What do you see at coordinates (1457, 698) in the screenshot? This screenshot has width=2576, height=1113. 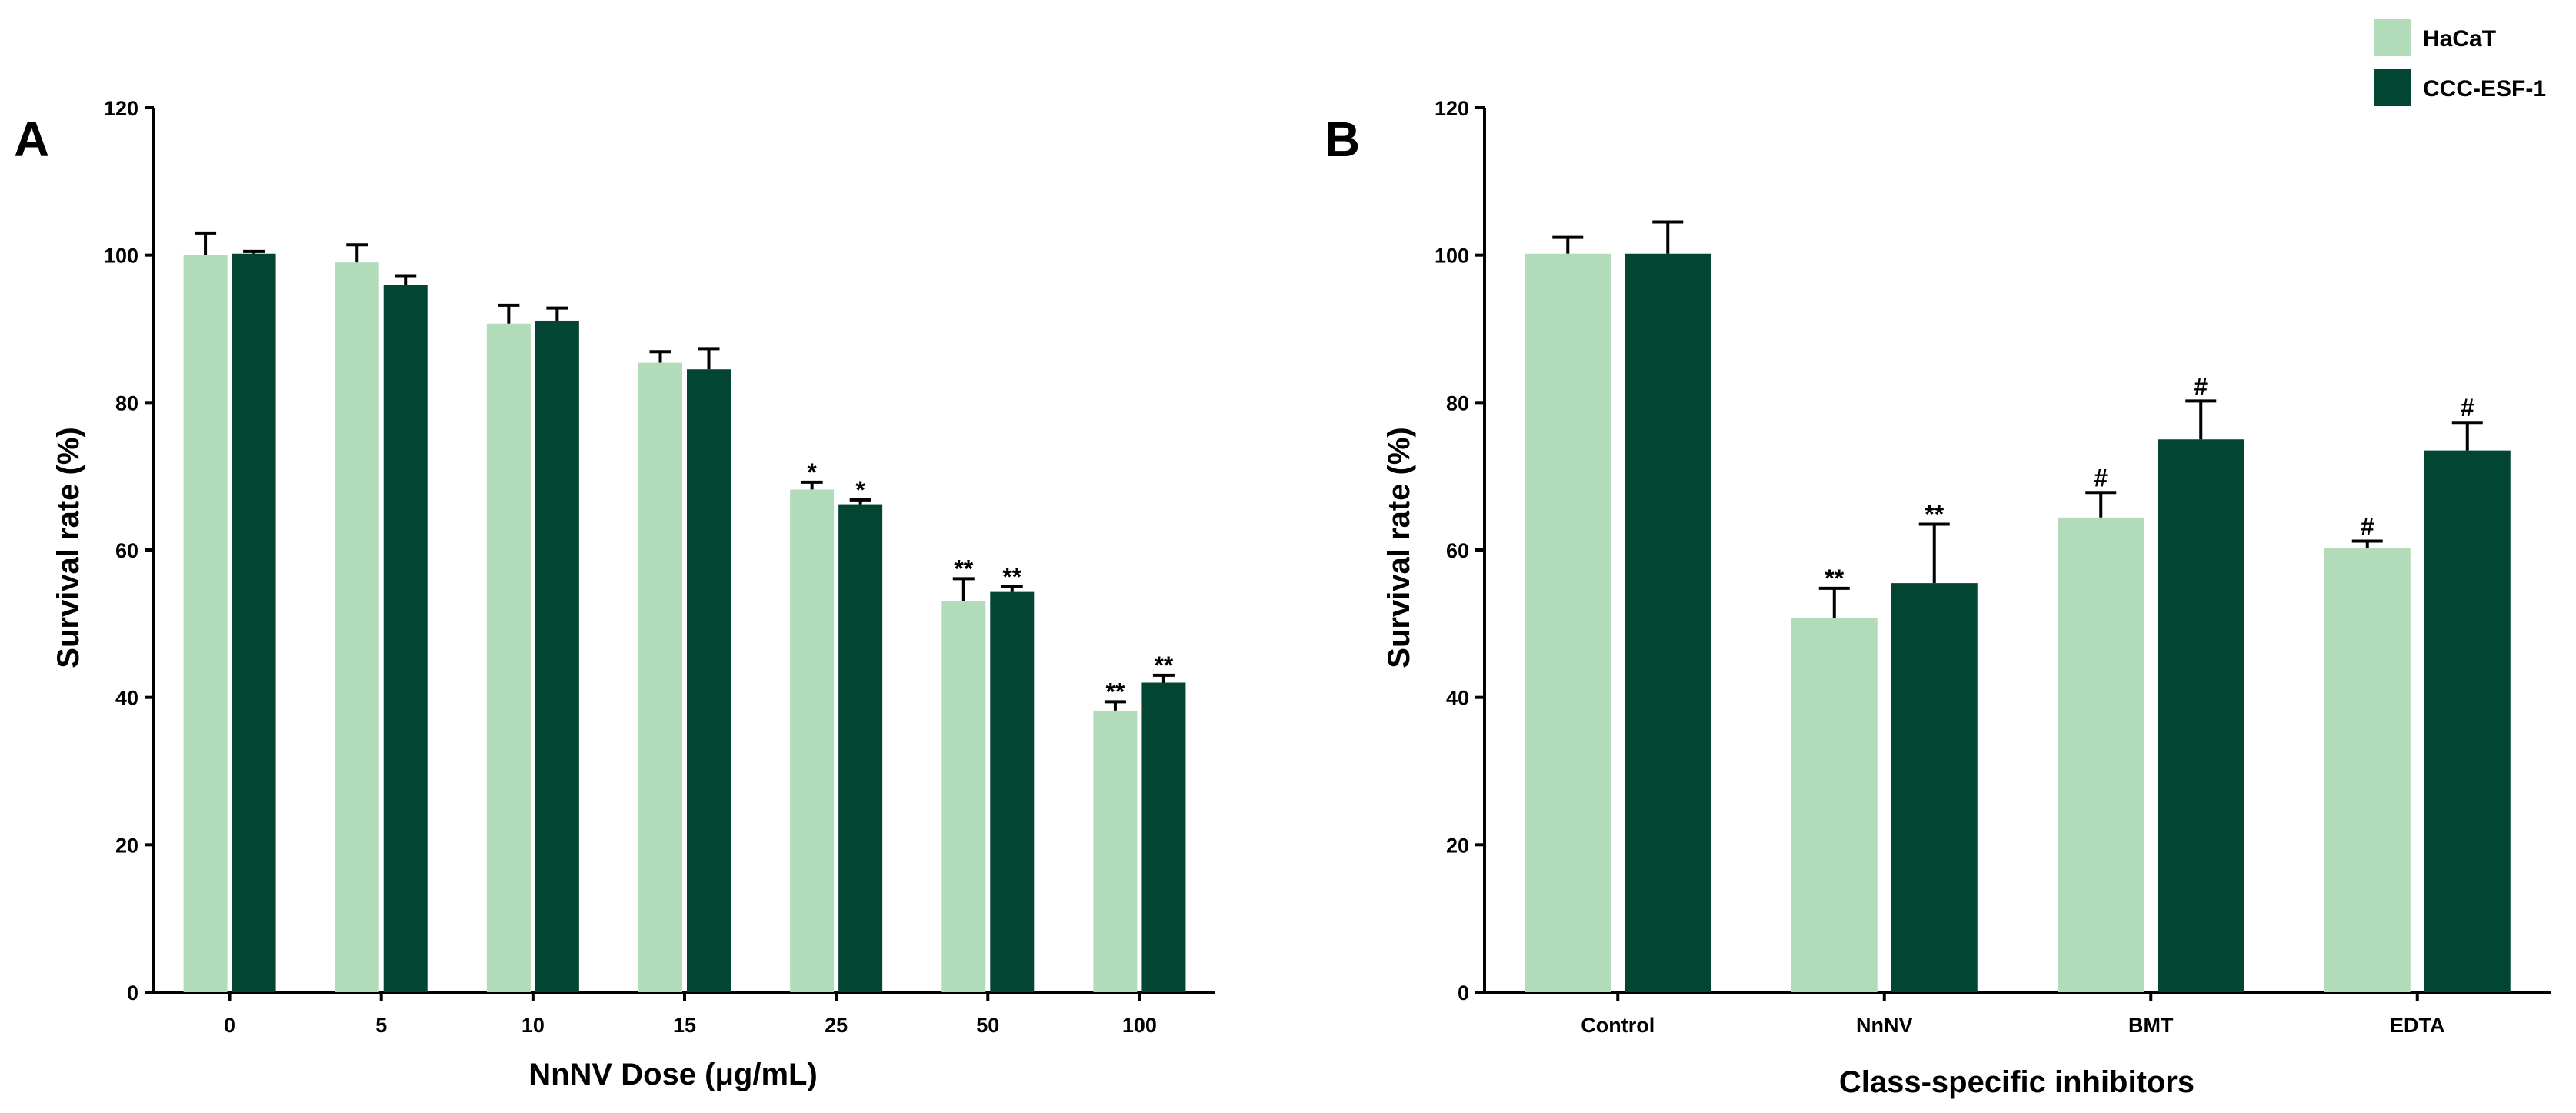 I see `panel-b-y-tick-label: 40` at bounding box center [1457, 698].